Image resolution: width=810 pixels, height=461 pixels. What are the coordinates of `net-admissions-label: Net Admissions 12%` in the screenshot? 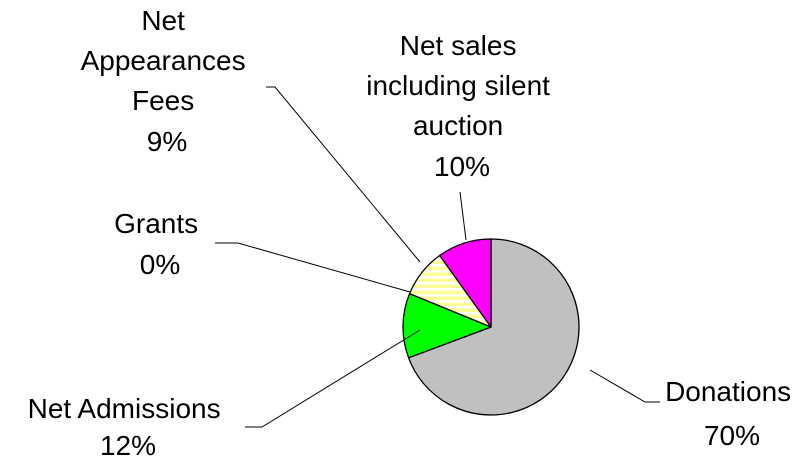 It's located at (128, 427).